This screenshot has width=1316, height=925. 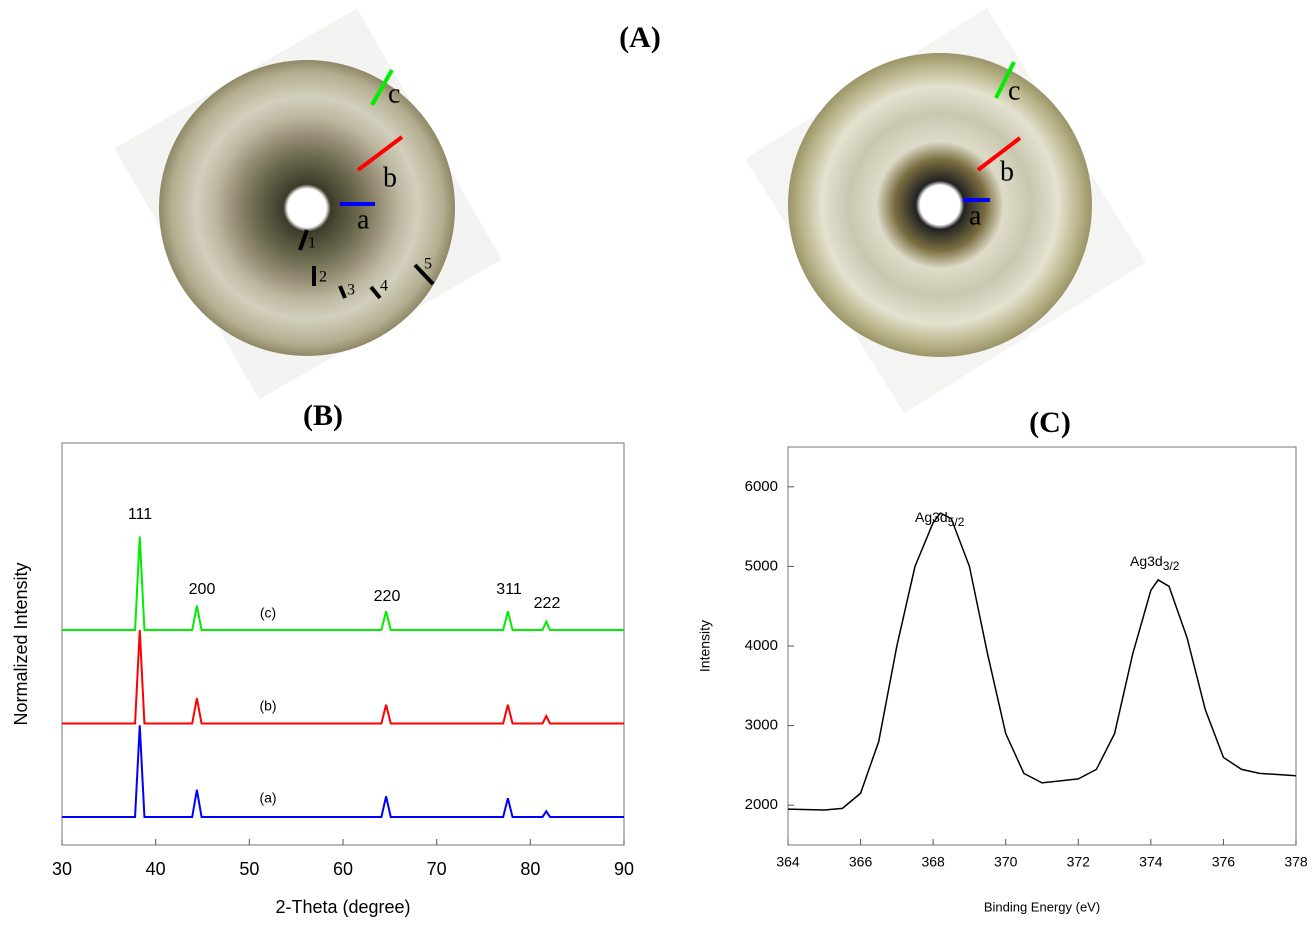 What do you see at coordinates (384, 286) in the screenshot?
I see `region-label: 4` at bounding box center [384, 286].